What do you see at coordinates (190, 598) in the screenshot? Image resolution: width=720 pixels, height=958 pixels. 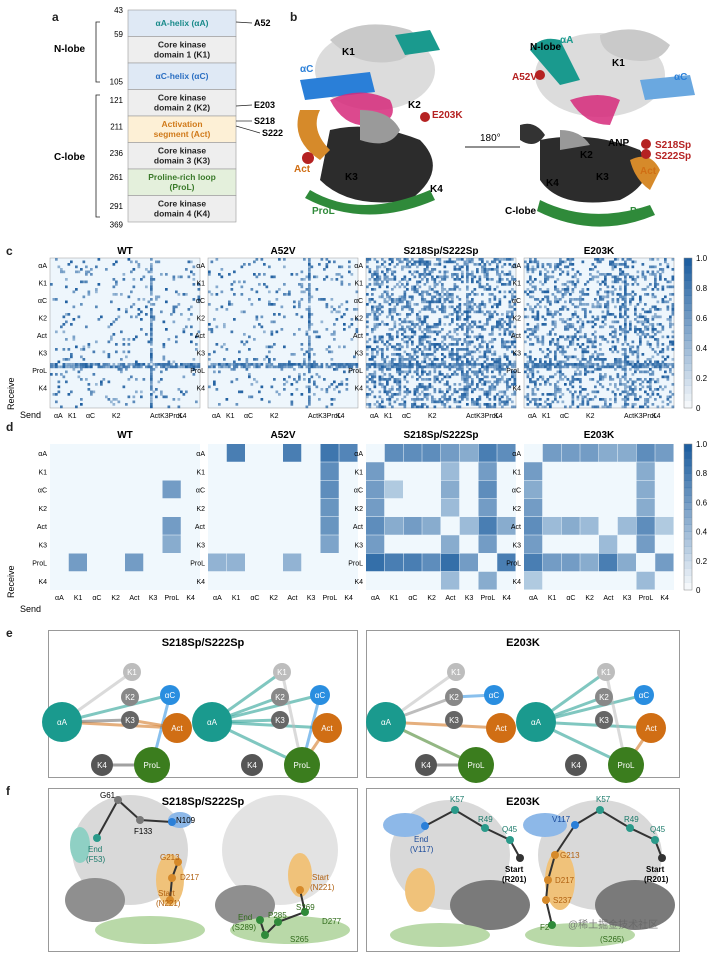 I see `d-col-label: K4` at bounding box center [190, 598].